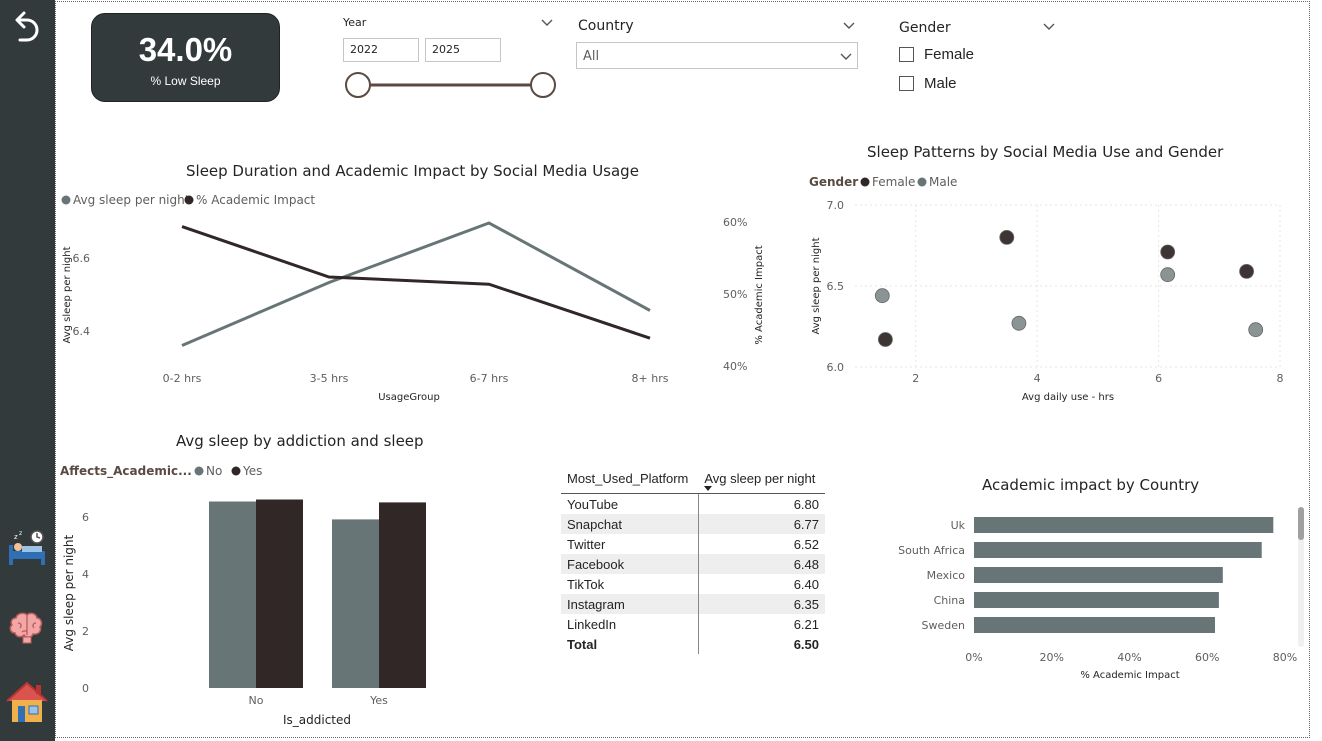 The image size is (1322, 741). What do you see at coordinates (593, 504) in the screenshot?
I see `platform-cell: YouTube` at bounding box center [593, 504].